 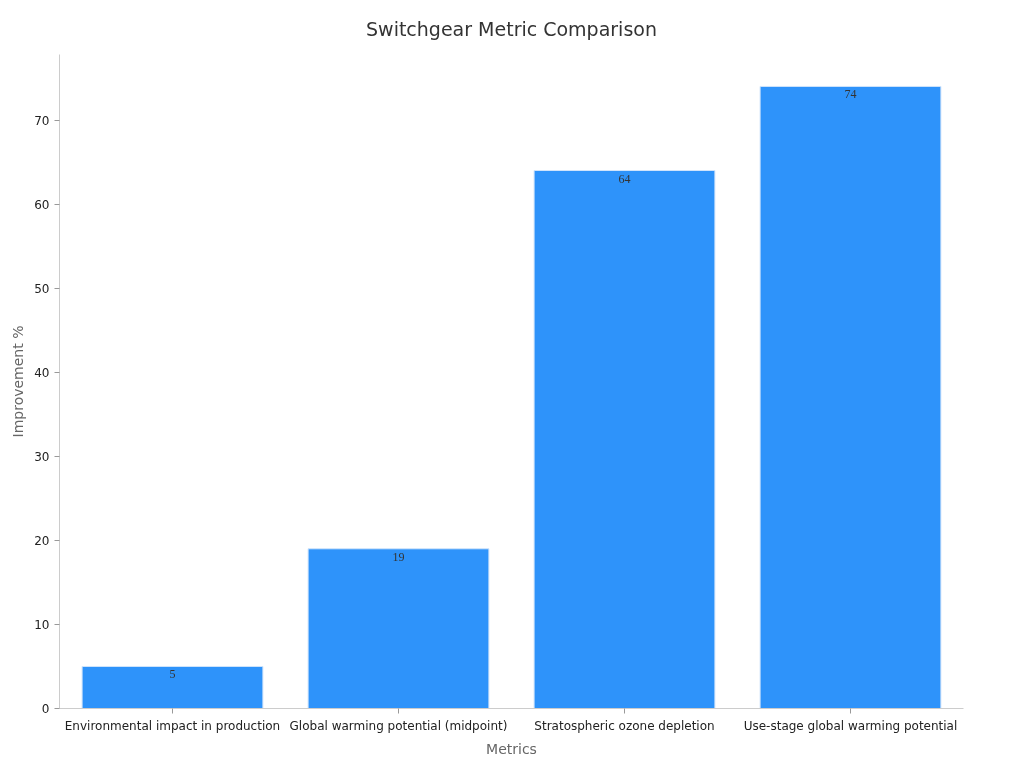 What do you see at coordinates (398, 725) in the screenshot?
I see `x-tick-label: Global warming potential (midpoint)` at bounding box center [398, 725].